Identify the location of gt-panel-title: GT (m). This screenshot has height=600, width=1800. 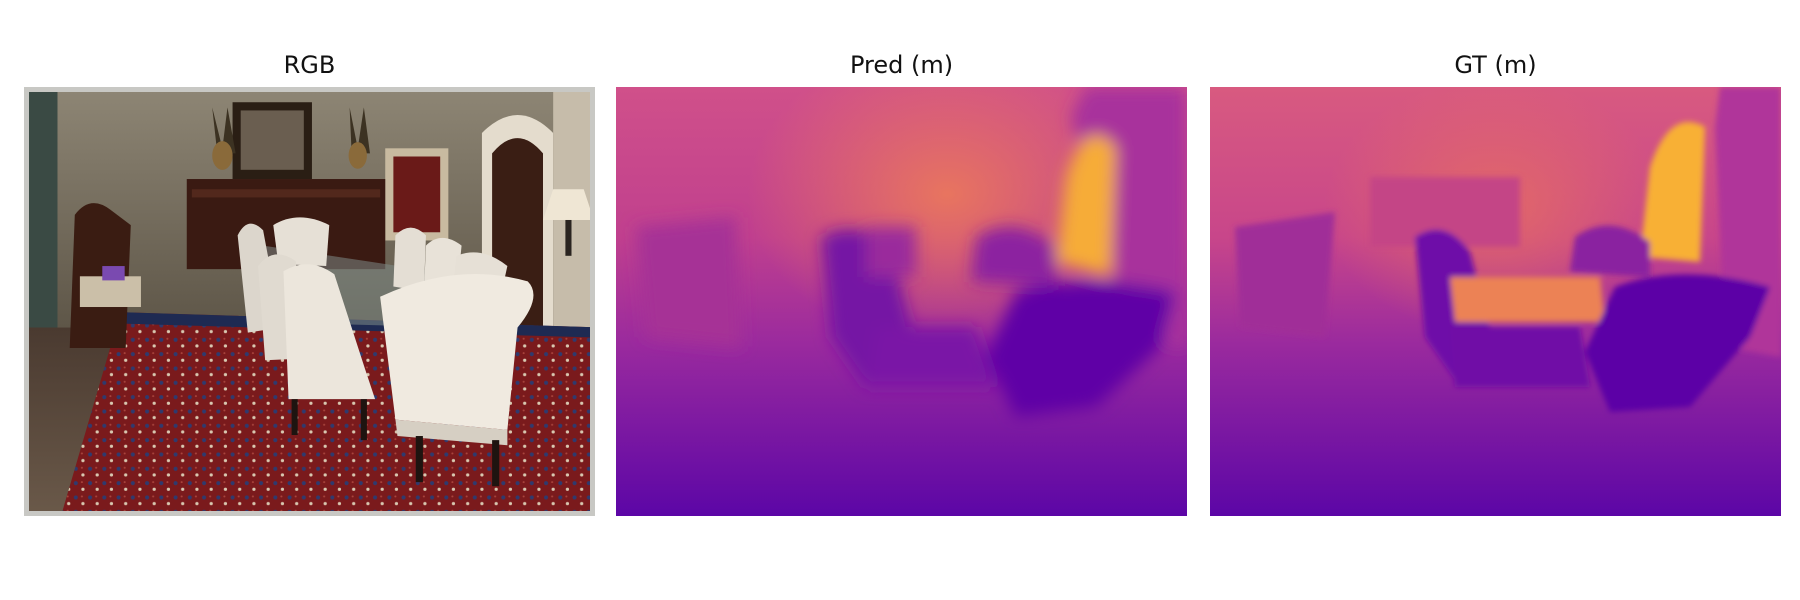
(1495, 65).